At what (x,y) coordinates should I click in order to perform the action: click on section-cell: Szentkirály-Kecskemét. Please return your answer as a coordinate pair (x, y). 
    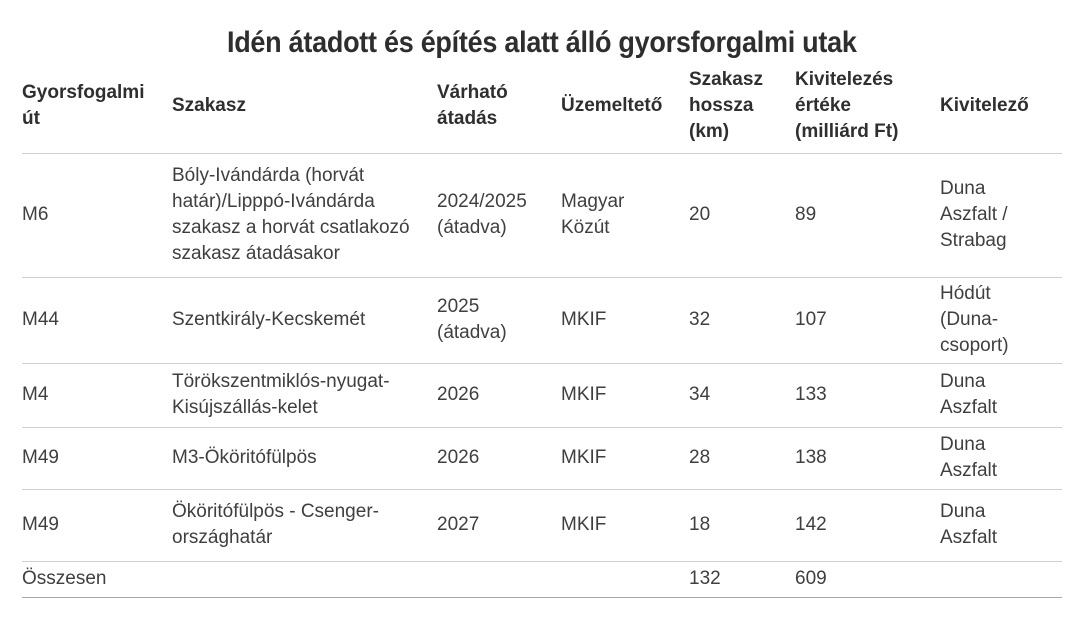
    Looking at the image, I should click on (304, 320).